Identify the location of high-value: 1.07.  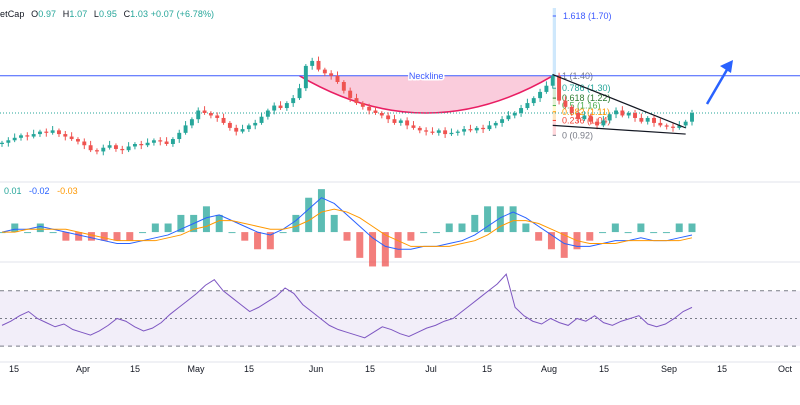
(78, 14).